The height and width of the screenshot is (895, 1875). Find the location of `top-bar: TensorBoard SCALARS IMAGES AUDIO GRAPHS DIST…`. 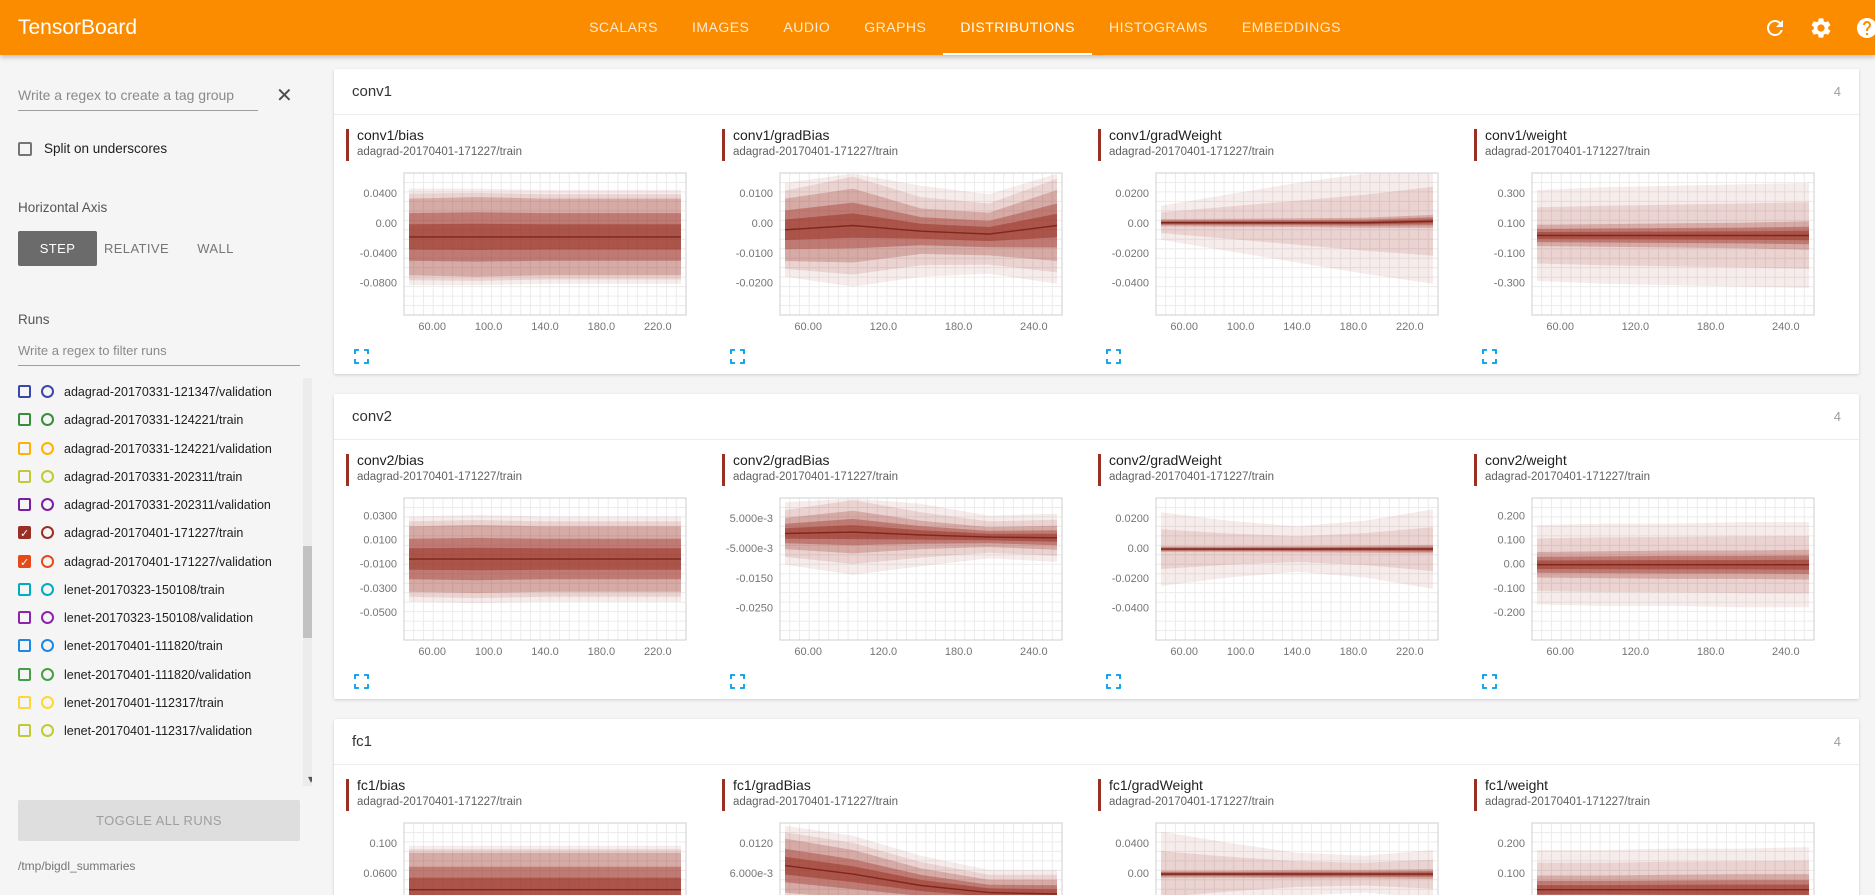

top-bar: TensorBoard SCALARS IMAGES AUDIO GRAPHS DIST… is located at coordinates (937, 27).